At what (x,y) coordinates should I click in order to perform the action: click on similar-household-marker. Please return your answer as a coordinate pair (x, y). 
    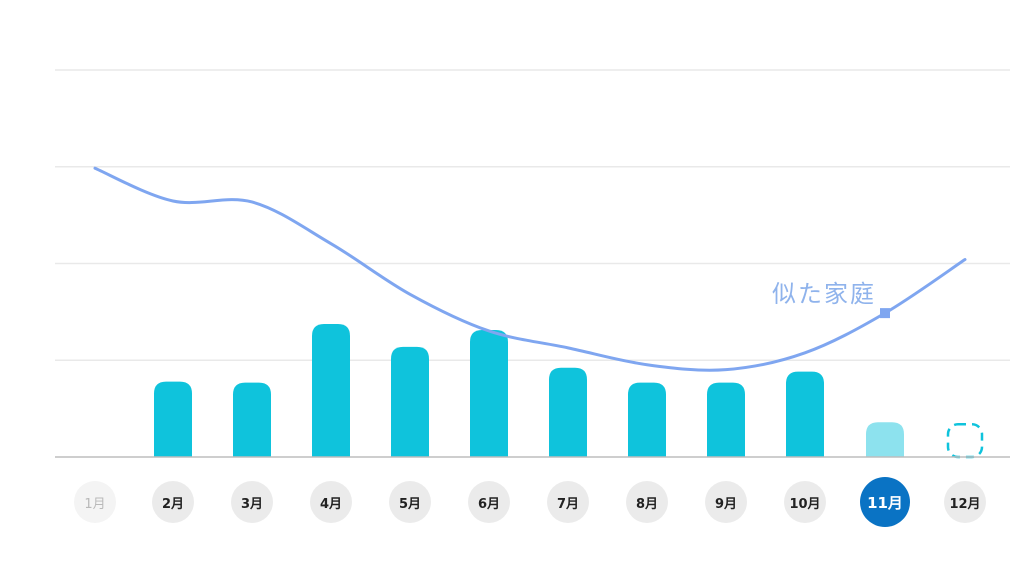
    Looking at the image, I should click on (885, 313).